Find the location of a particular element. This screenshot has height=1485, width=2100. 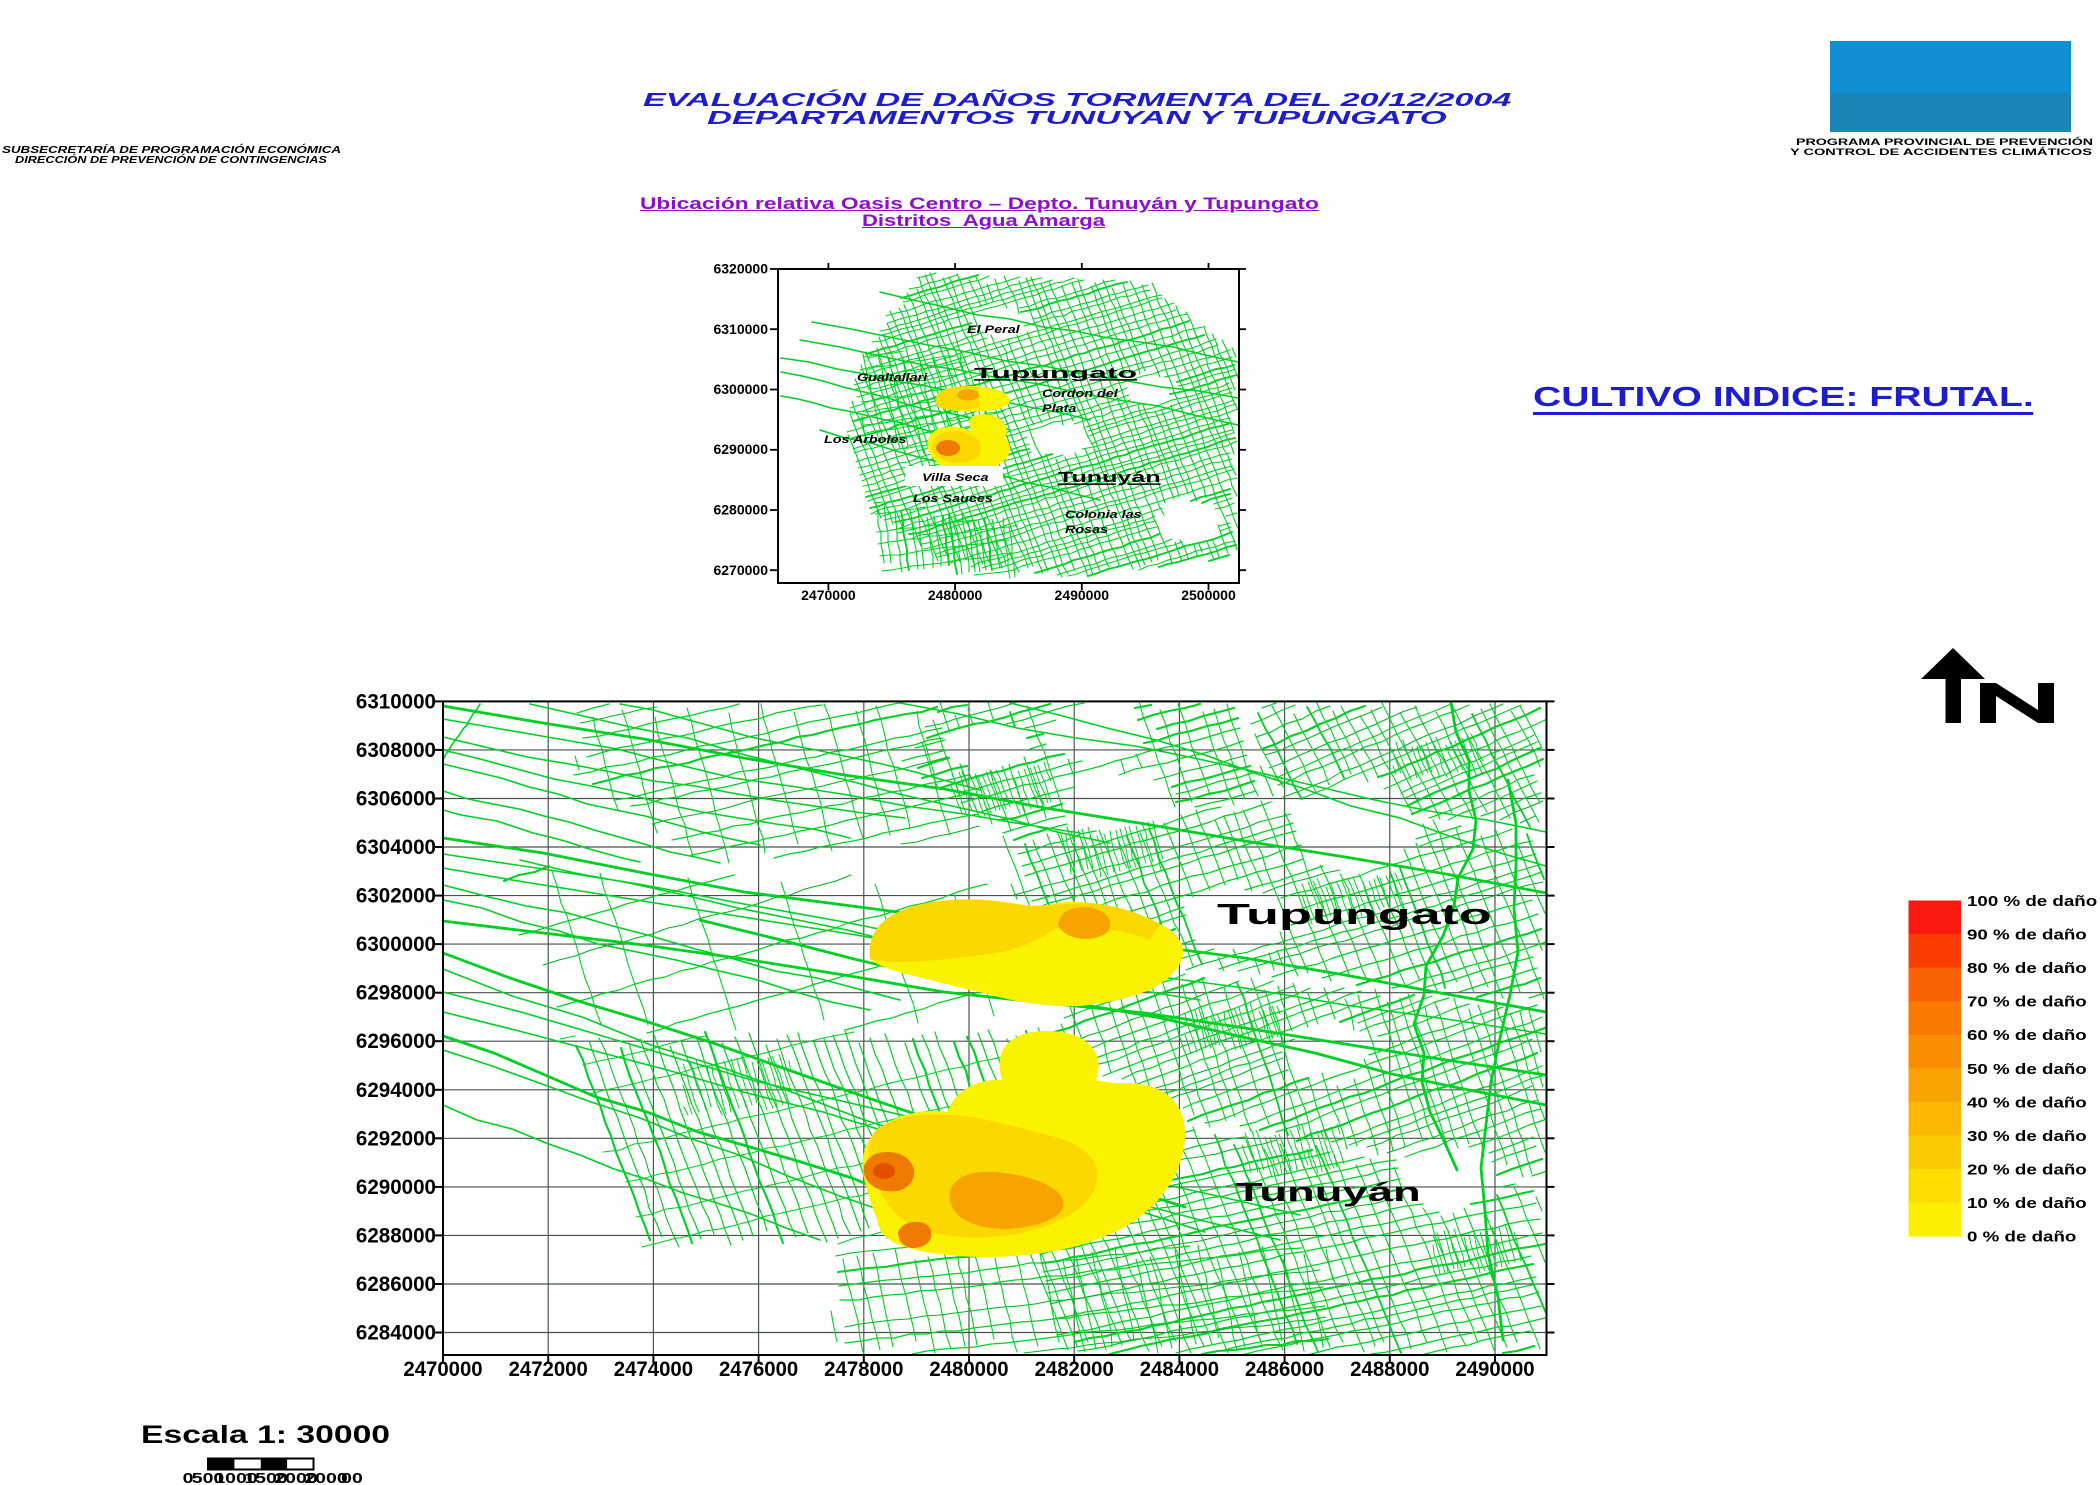

svg-text: Cordon del is located at coordinates (1080, 392).